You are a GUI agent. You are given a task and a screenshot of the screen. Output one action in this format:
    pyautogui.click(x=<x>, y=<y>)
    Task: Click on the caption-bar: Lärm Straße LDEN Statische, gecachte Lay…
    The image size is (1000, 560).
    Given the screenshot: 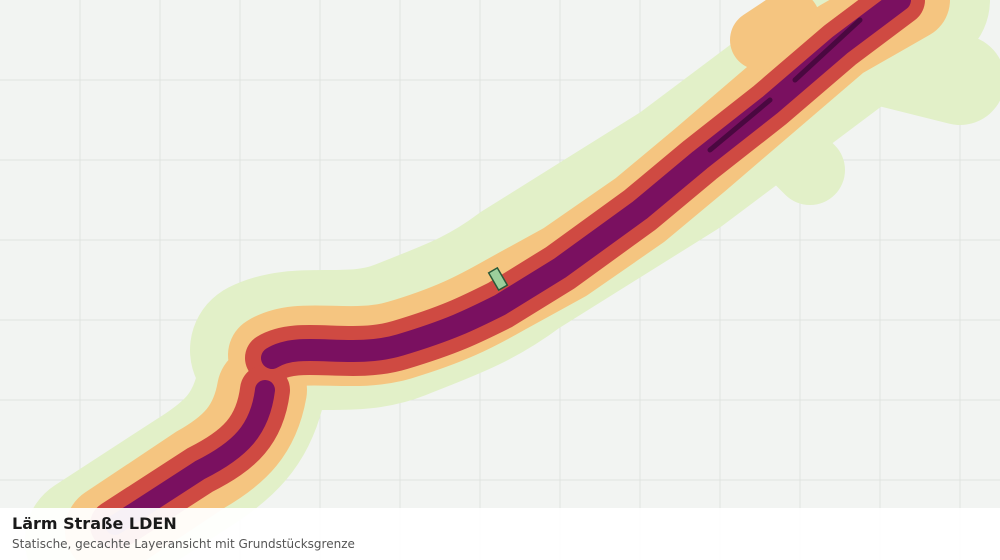 What is the action you would take?
    pyautogui.click(x=500, y=534)
    